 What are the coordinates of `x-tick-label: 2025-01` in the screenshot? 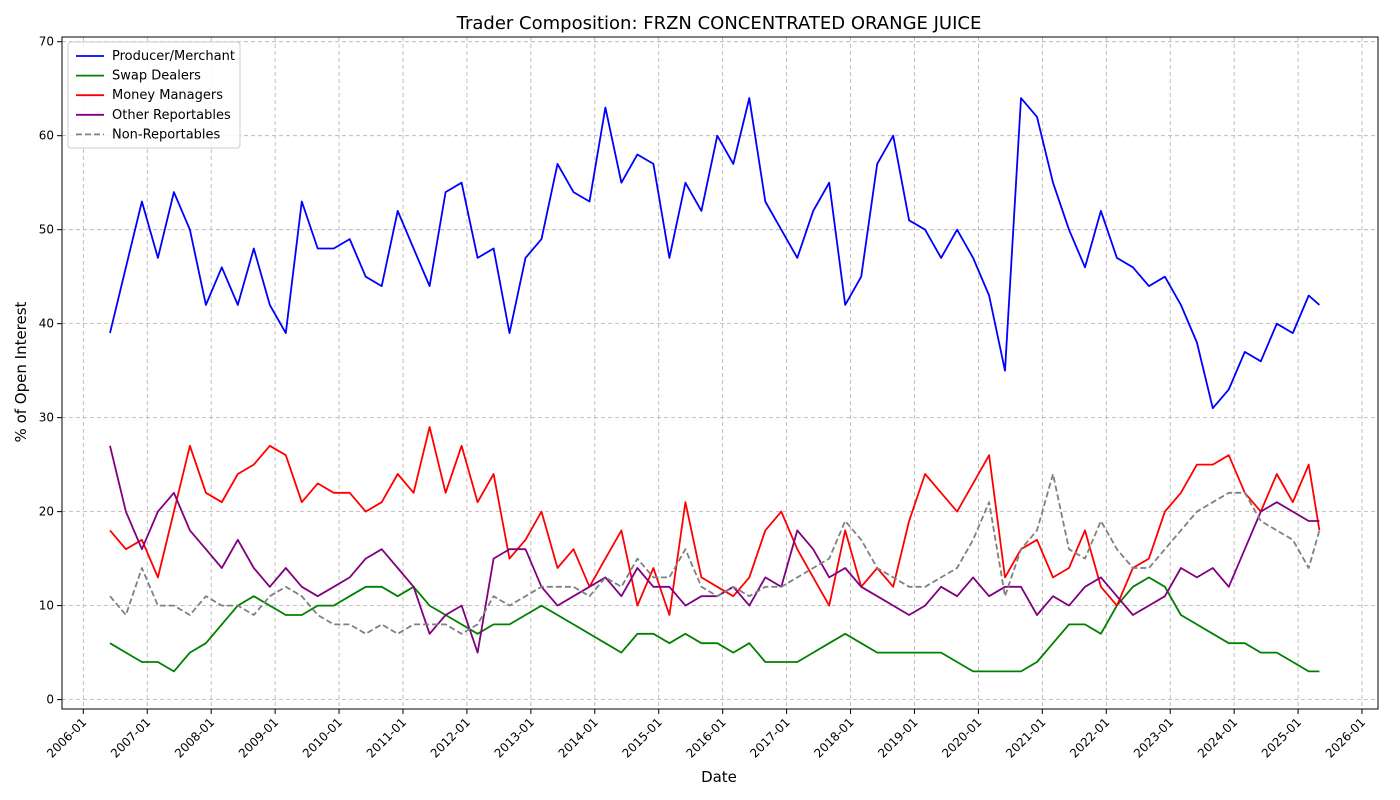 It's located at (1281, 737).